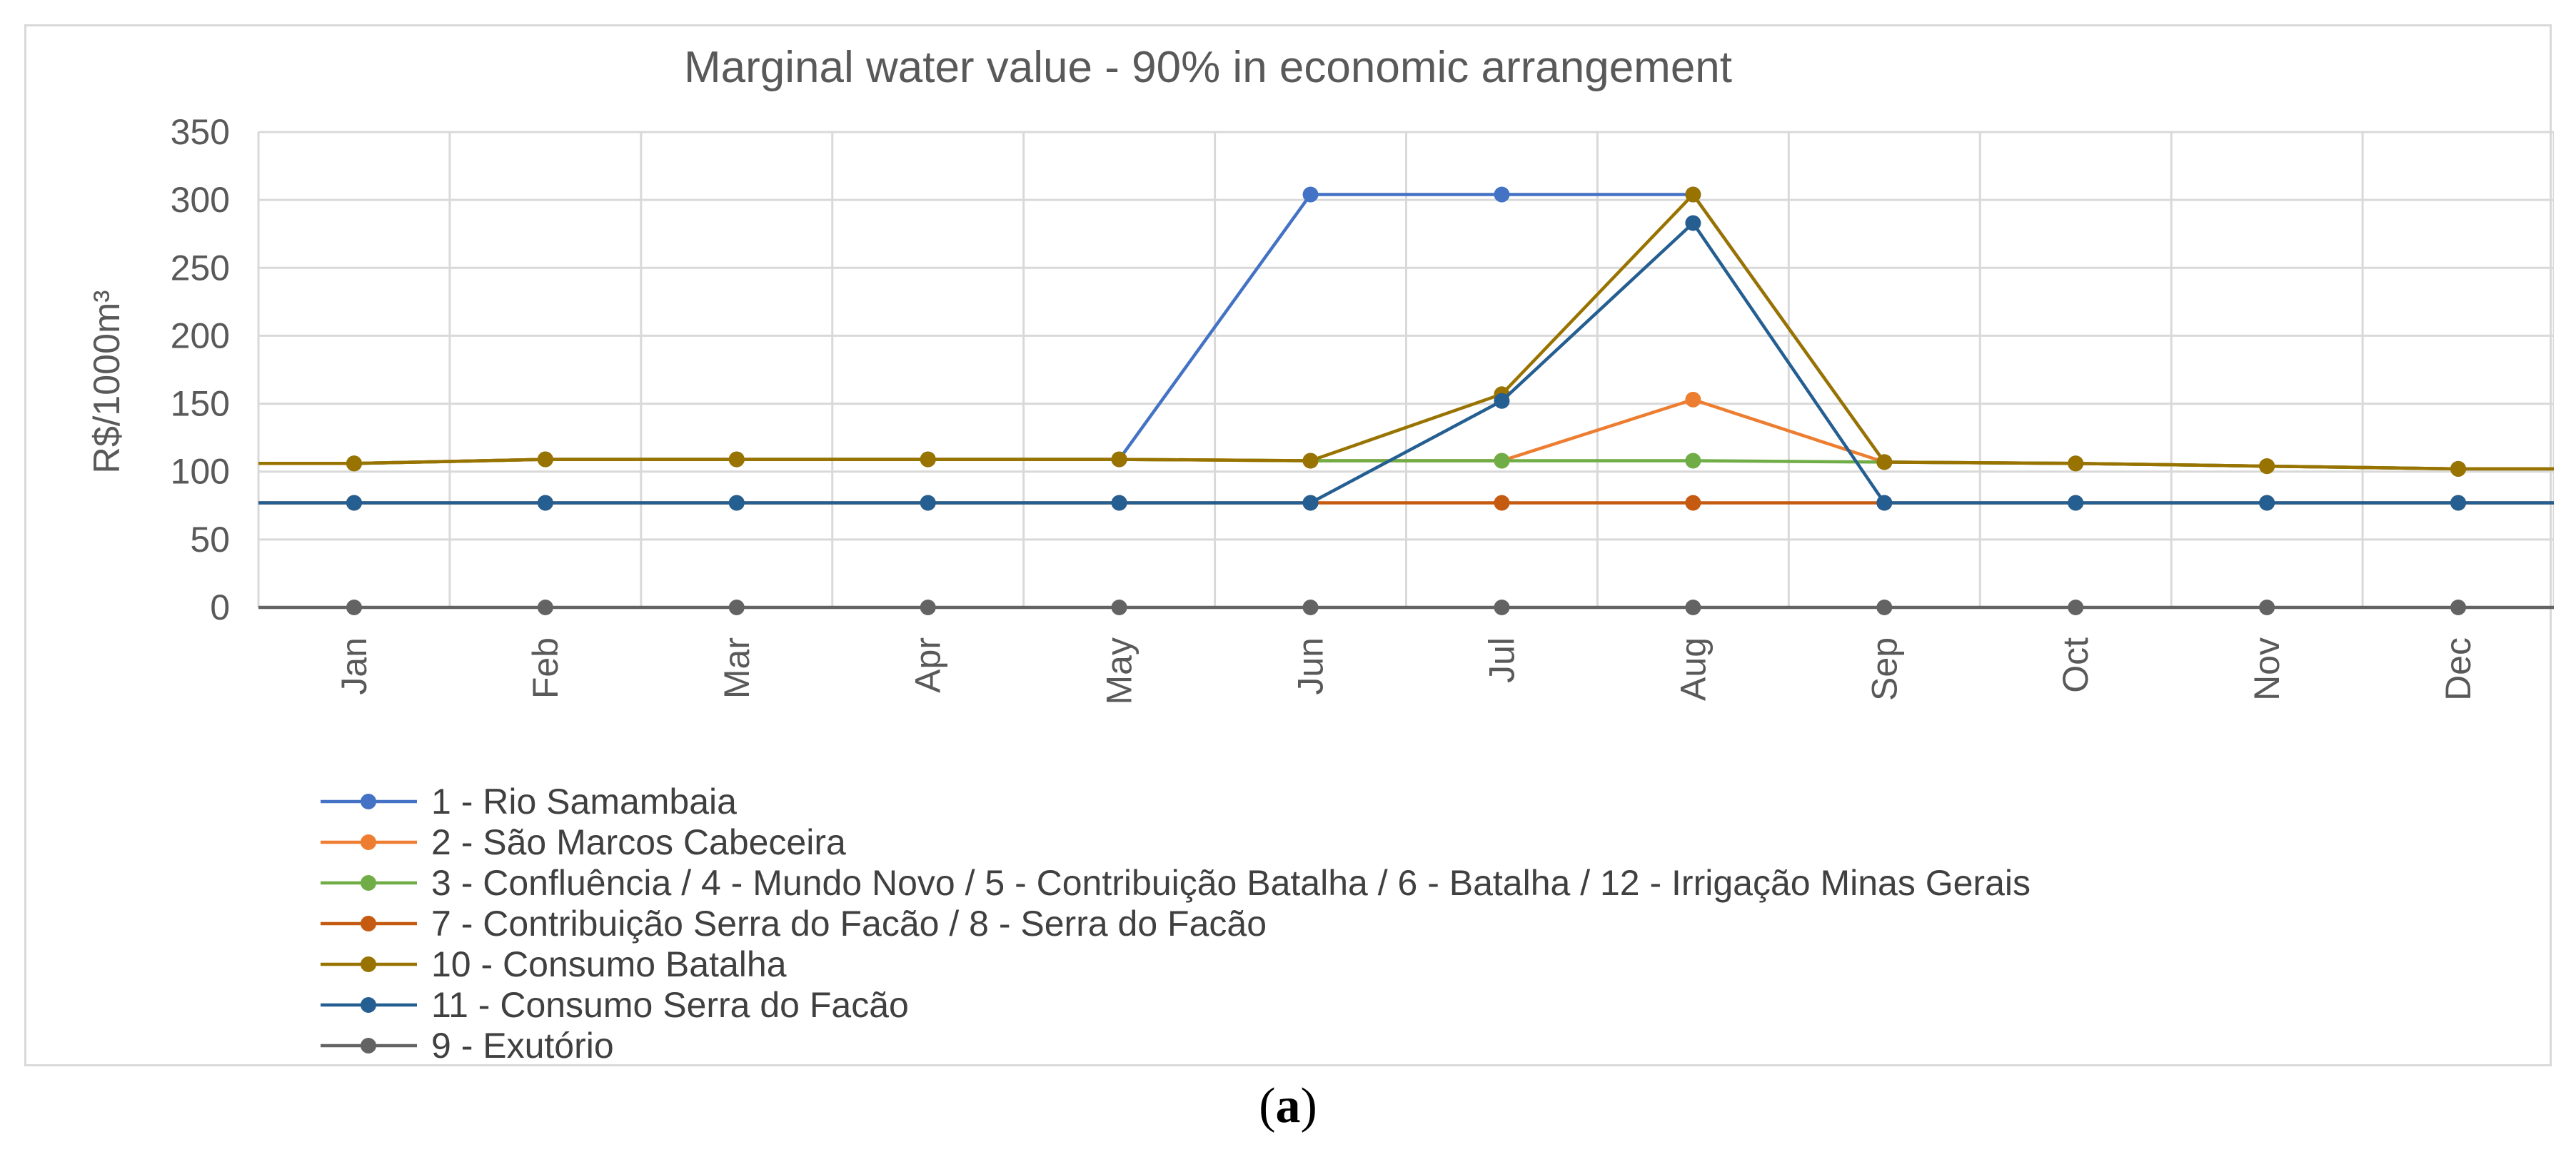  Describe the element at coordinates (2075, 665) in the screenshot. I see `x-tick-label: Oct` at that location.